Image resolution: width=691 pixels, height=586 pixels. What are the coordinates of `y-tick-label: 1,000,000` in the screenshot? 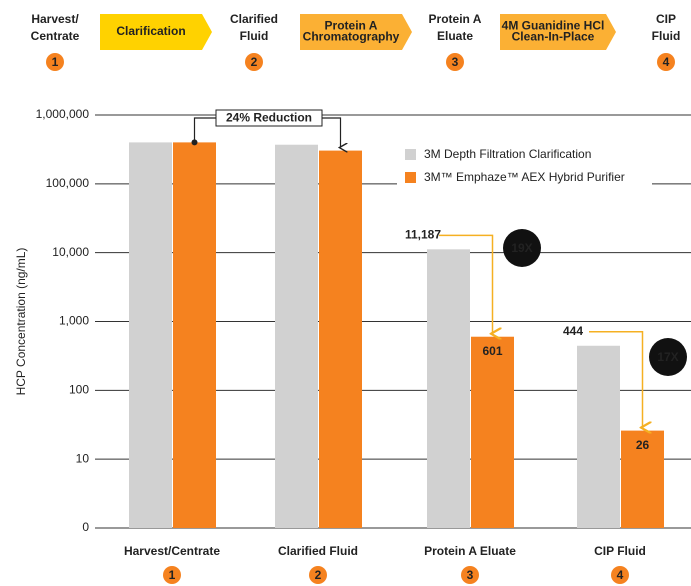 It's located at (63, 114).